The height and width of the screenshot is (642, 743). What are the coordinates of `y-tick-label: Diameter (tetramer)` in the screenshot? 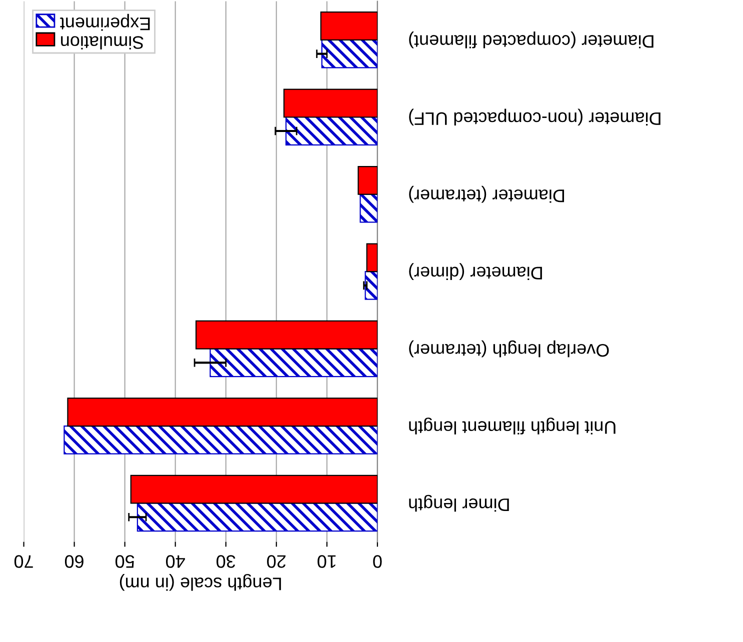 It's located at (486, 194).